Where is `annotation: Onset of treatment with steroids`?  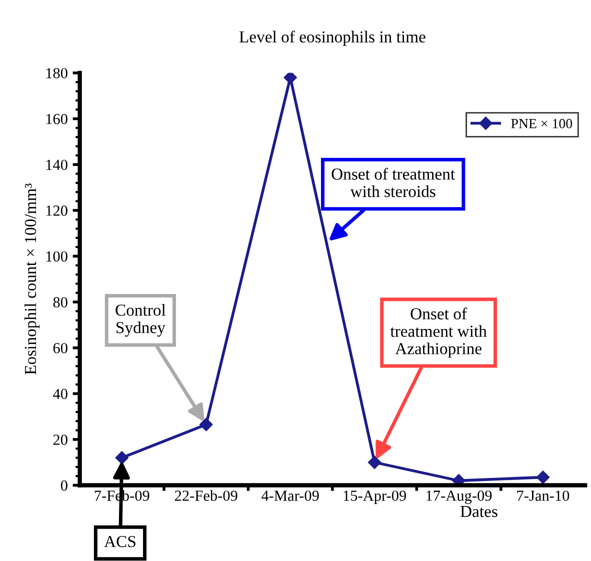 annotation: Onset of treatment with steroids is located at coordinates (393, 183).